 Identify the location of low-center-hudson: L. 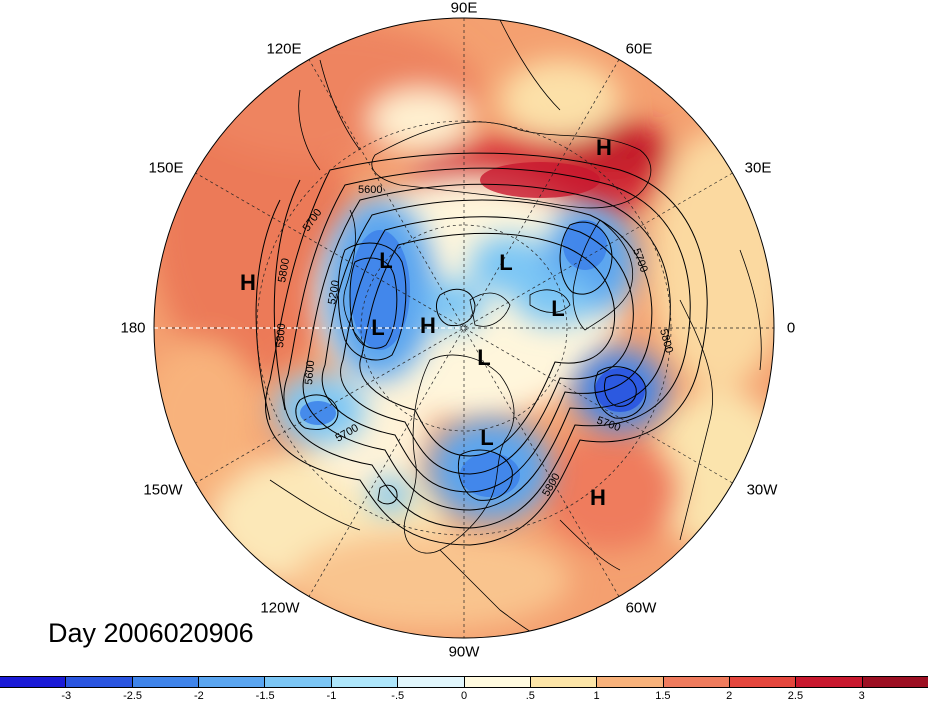
(486, 437).